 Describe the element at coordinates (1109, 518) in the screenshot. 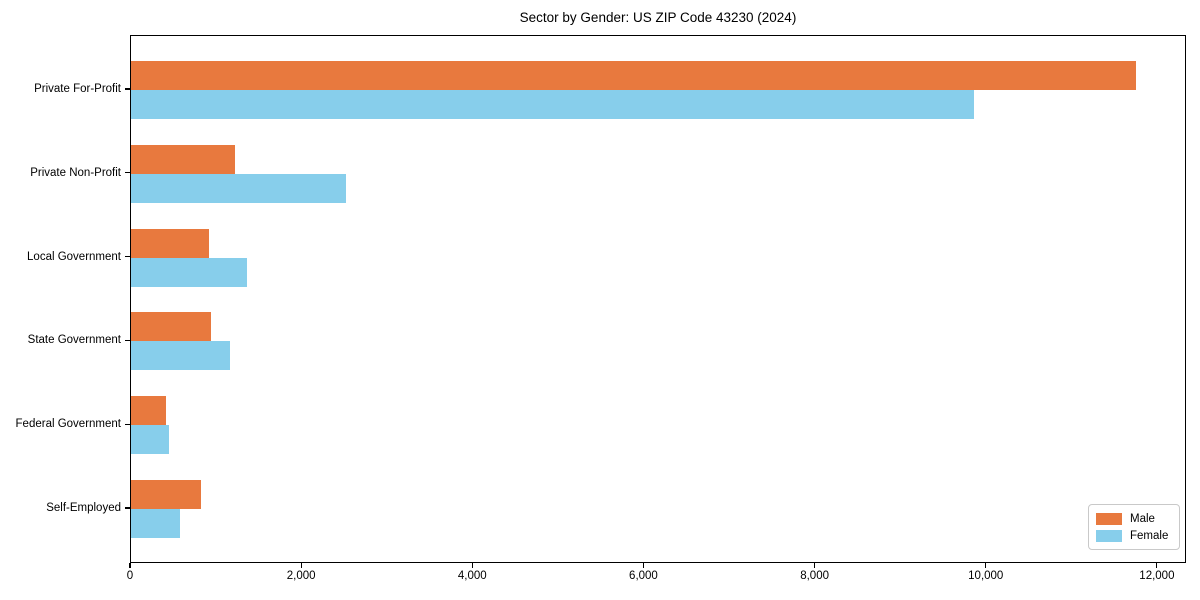

I see `legend-swatch-male` at that location.